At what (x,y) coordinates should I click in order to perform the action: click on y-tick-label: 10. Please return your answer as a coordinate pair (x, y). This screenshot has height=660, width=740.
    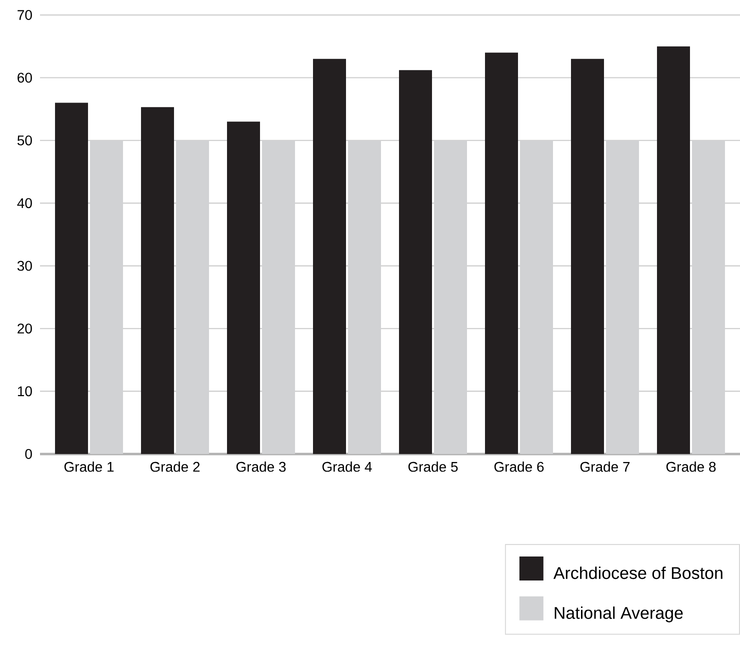
    Looking at the image, I should click on (25, 391).